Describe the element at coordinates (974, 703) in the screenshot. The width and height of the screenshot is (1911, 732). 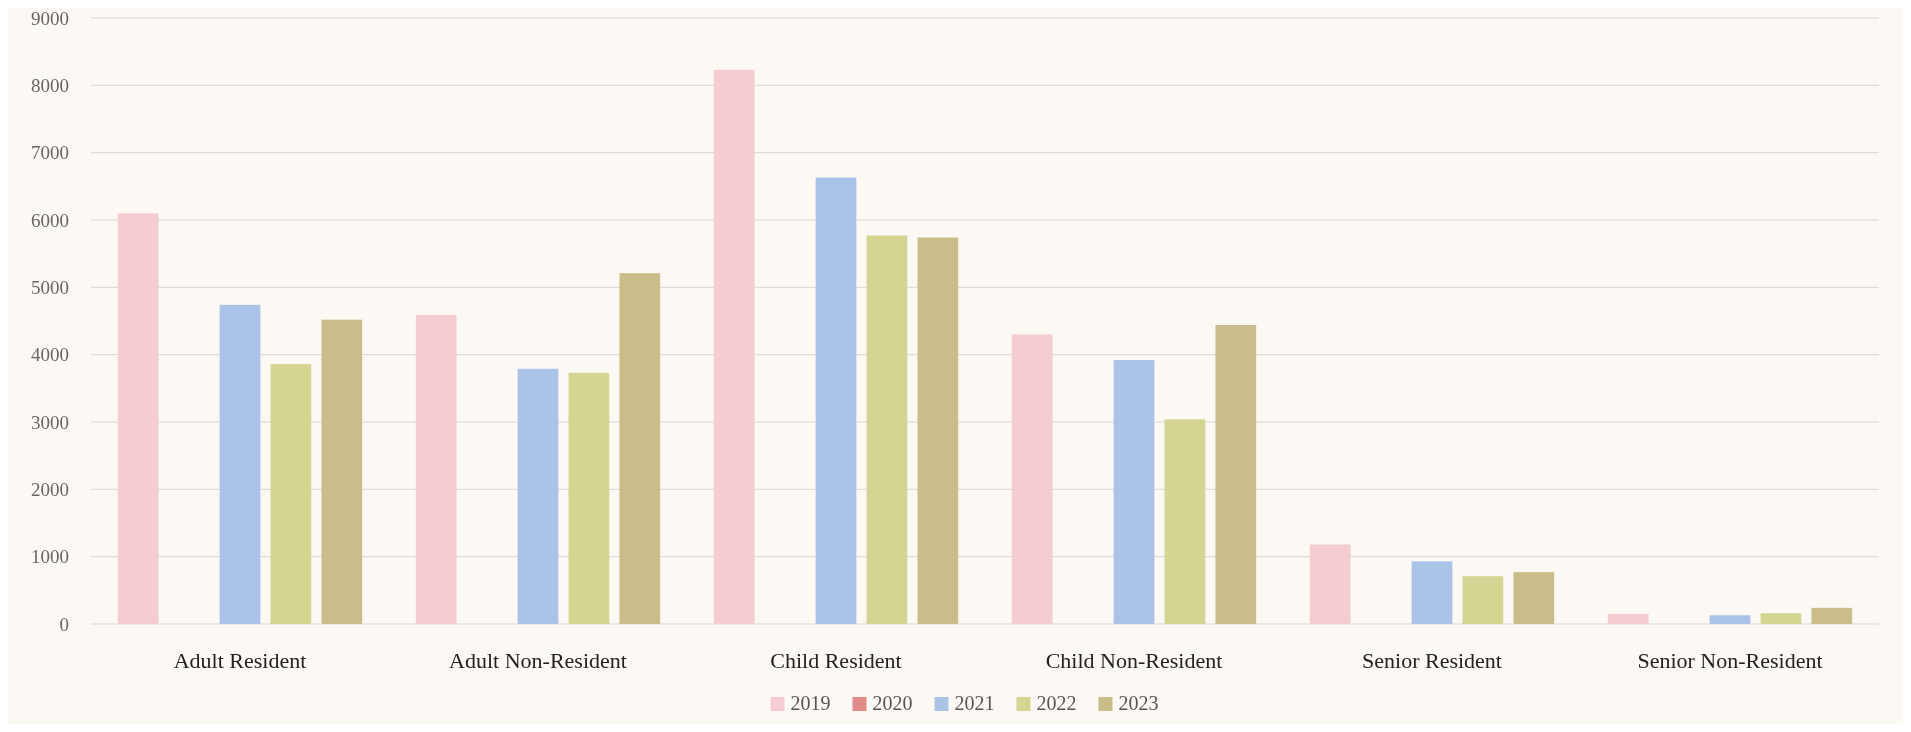
I see `legend-label: 2021` at that location.